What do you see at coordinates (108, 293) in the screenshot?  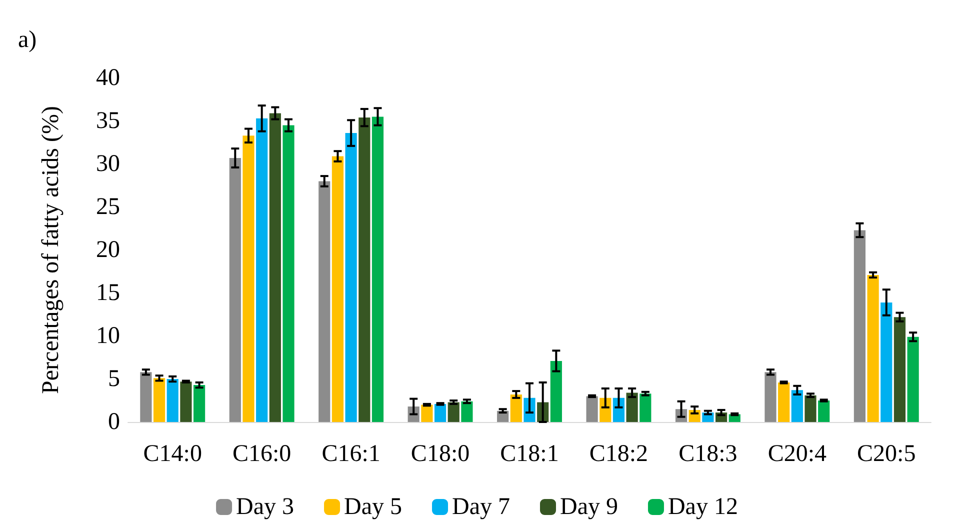 I see `y-tick-label: 15` at bounding box center [108, 293].